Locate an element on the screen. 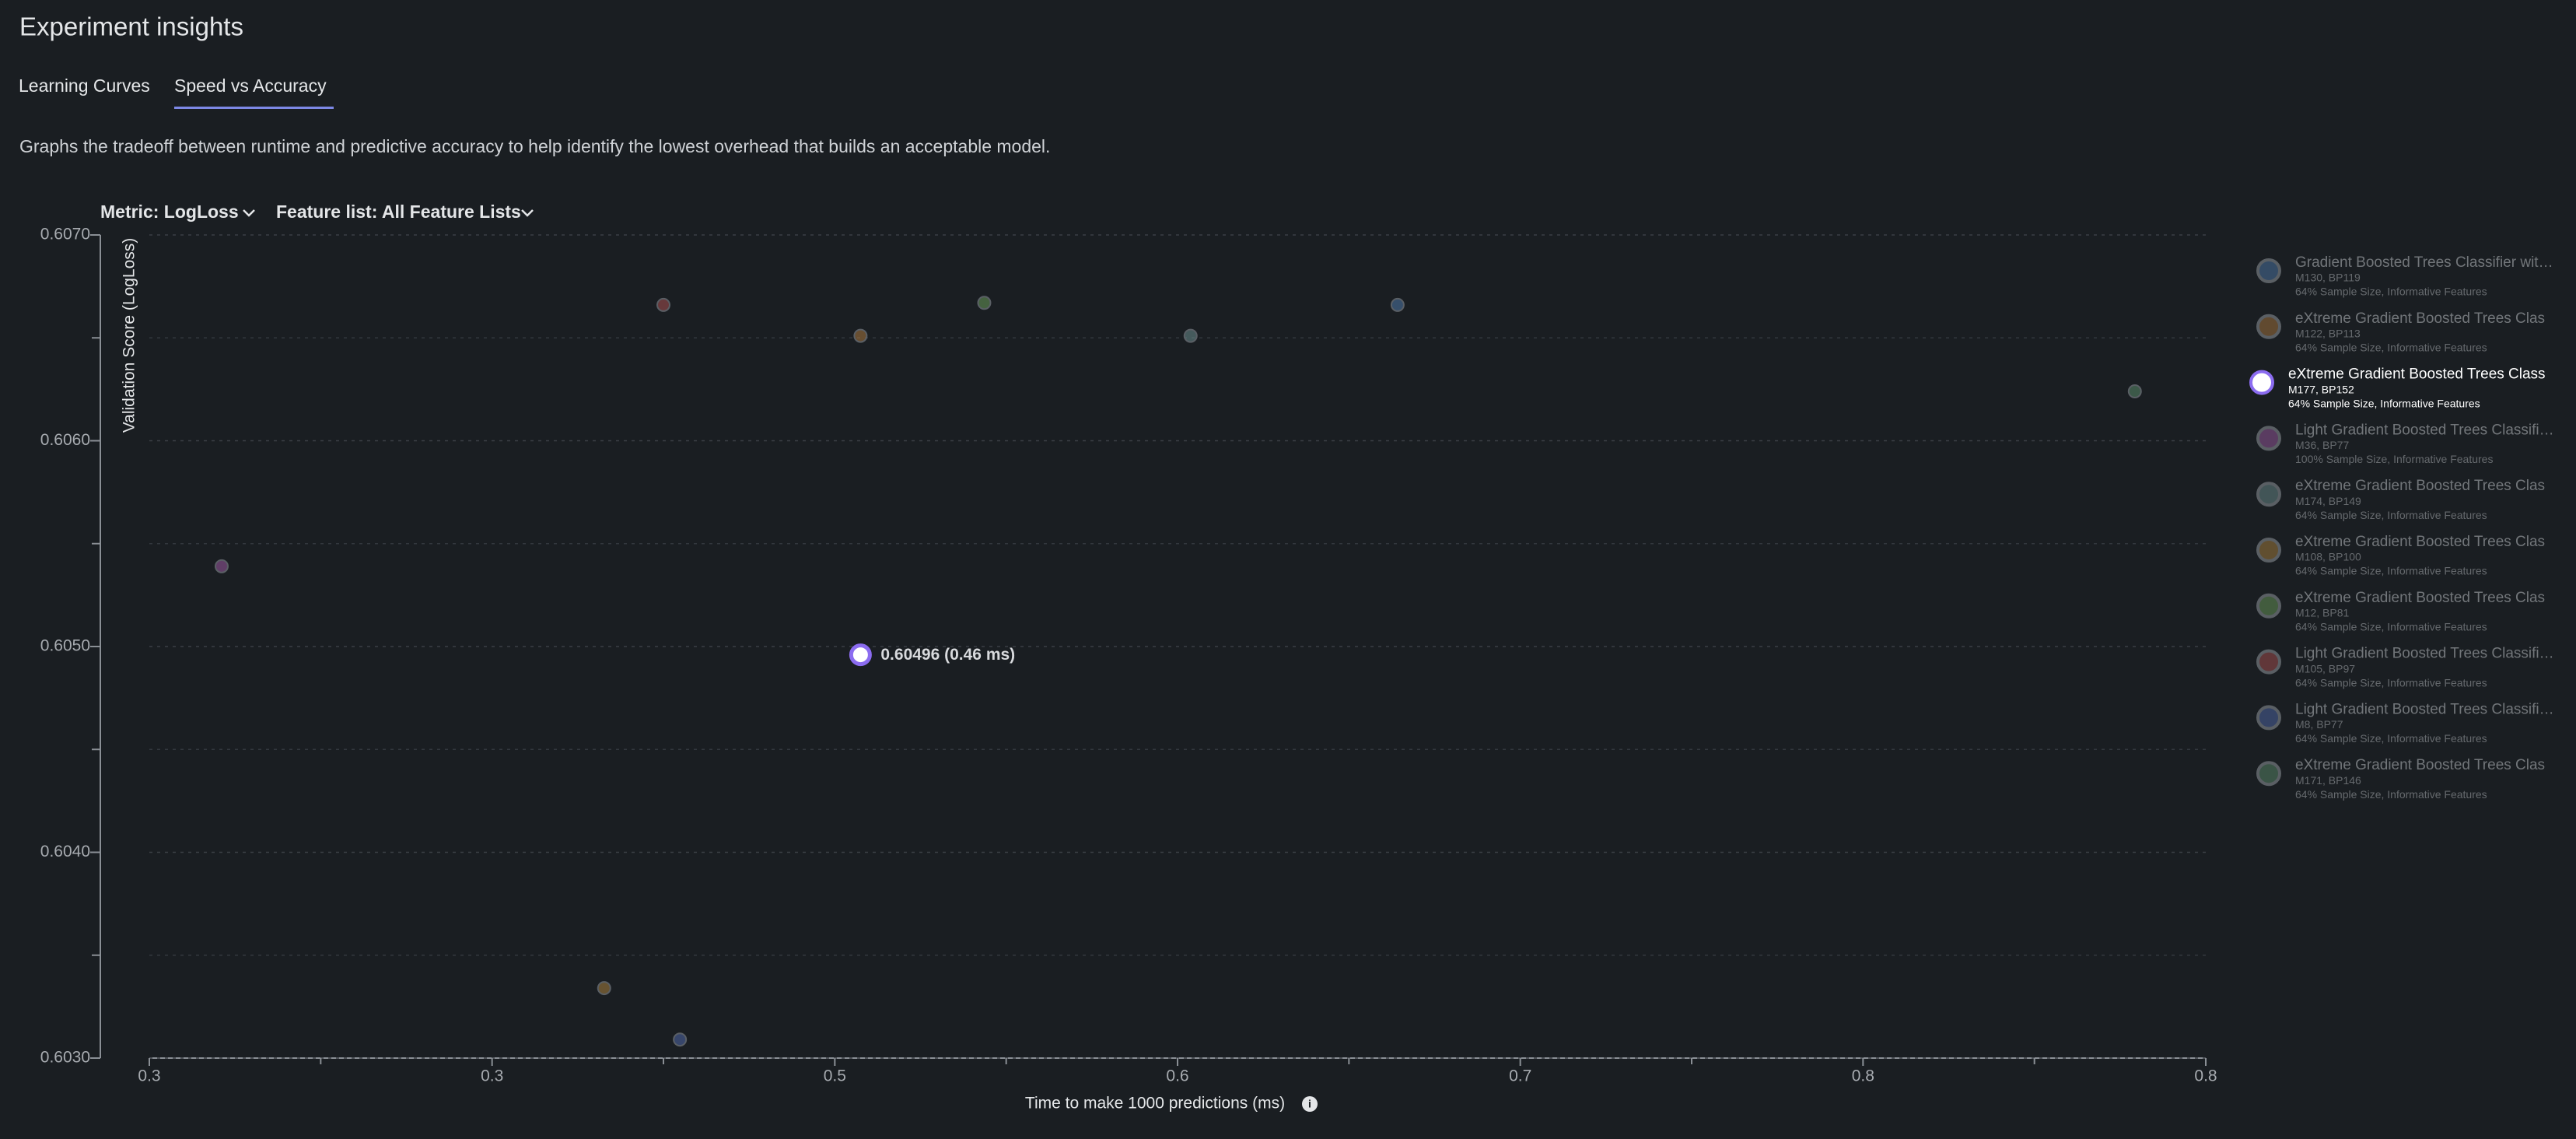 Image resolution: width=2576 pixels, height=1139 pixels. legend-model: M171, BP146 is located at coordinates (2328, 780).